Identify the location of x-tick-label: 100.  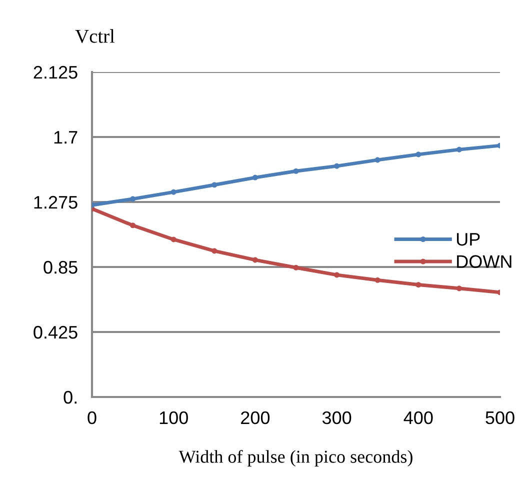
(174, 417).